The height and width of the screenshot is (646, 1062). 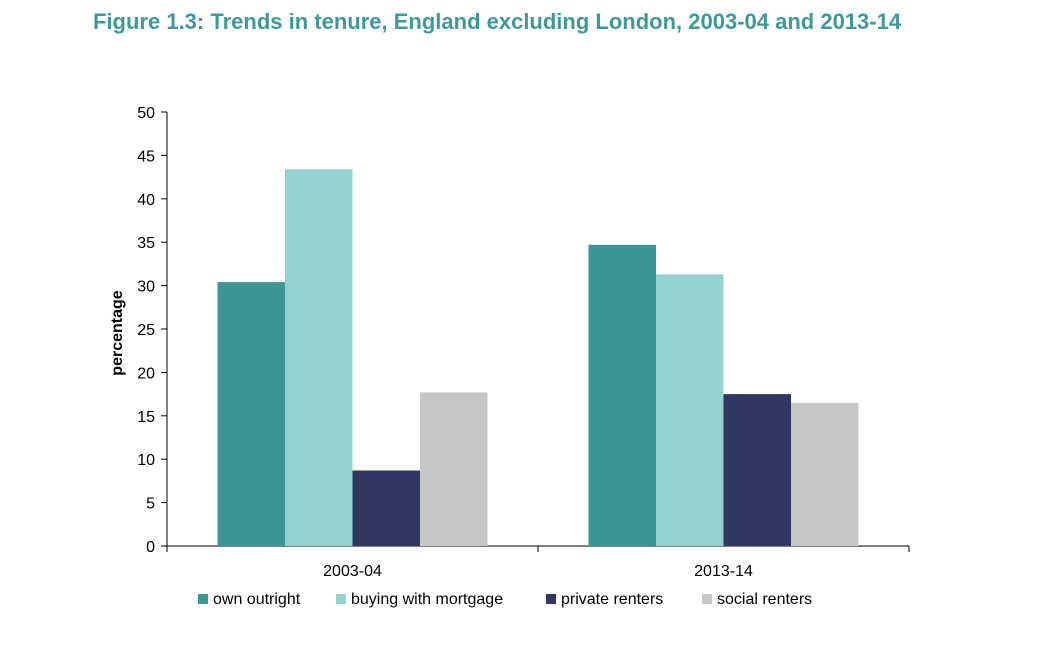 I want to click on legend-label: private renters, so click(x=612, y=599).